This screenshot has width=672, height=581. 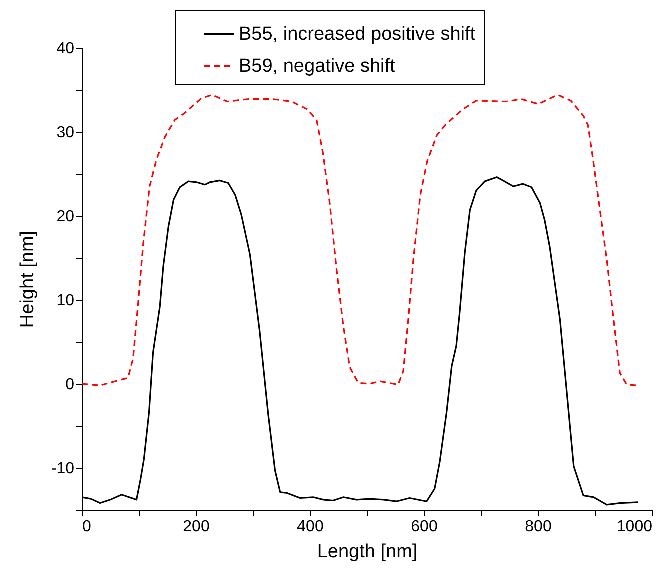 I want to click on x-tick-label: 0, so click(x=87, y=527).